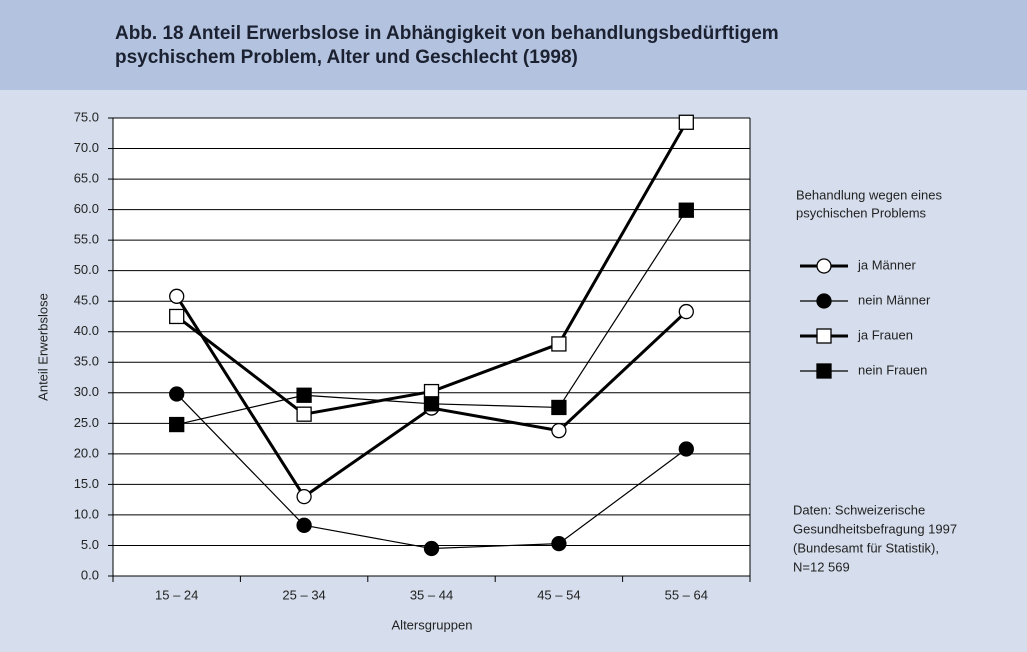 Image resolution: width=1027 pixels, height=652 pixels. Describe the element at coordinates (886, 264) in the screenshot. I see `legend-label: ja Männer` at that location.